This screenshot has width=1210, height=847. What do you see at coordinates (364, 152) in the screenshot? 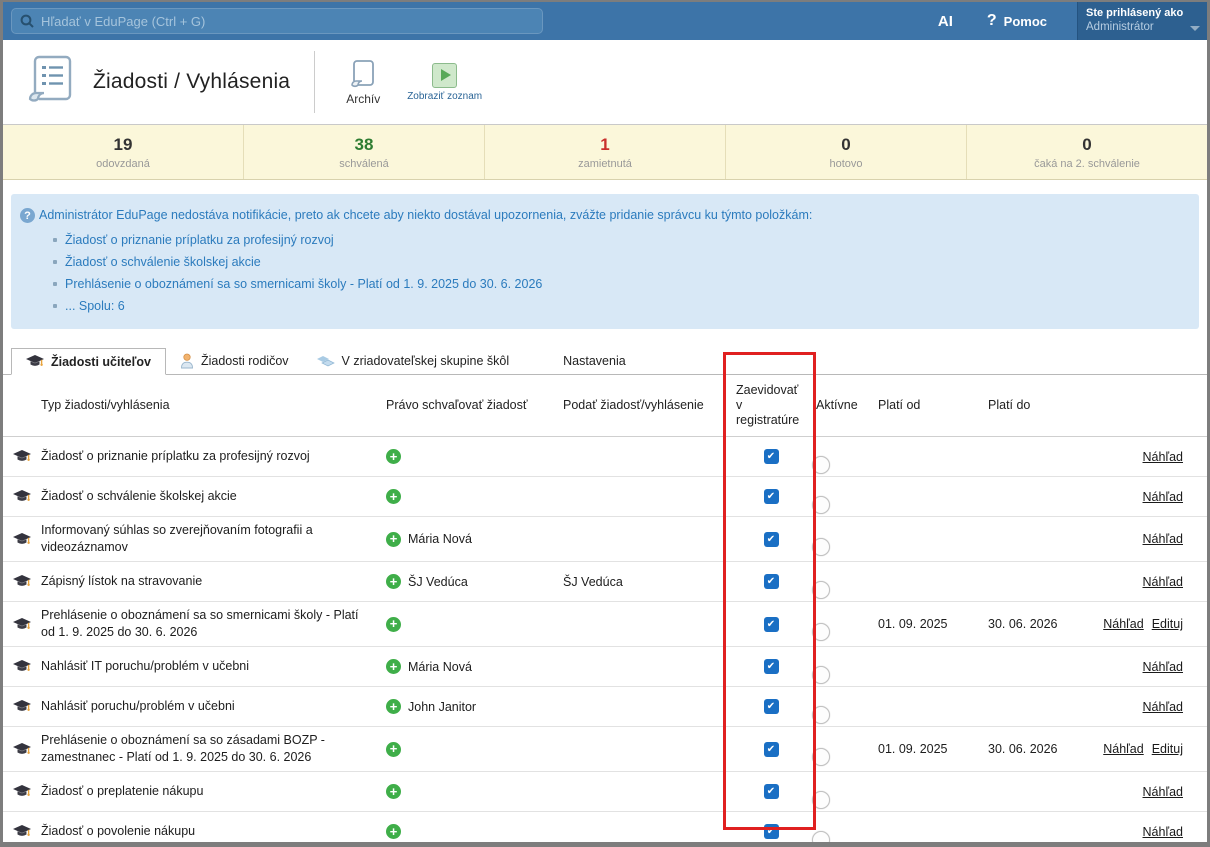
I see `stat-approved: 38 schválená` at bounding box center [364, 152].